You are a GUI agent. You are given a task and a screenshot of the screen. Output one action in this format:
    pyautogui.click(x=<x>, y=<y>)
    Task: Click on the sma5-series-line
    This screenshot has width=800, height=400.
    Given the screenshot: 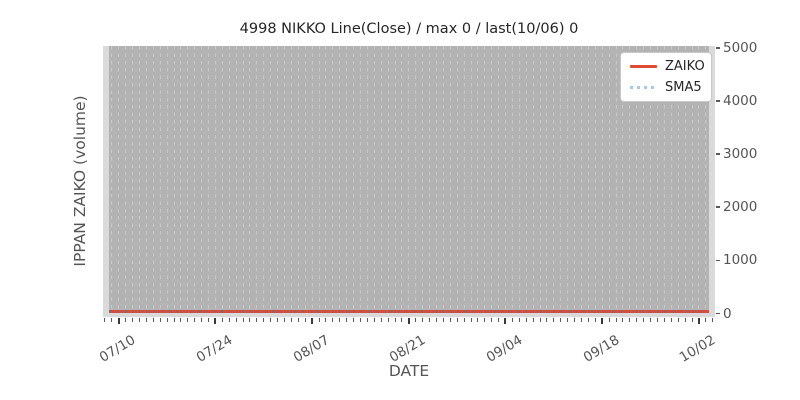 What is the action you would take?
    pyautogui.click(x=409, y=311)
    